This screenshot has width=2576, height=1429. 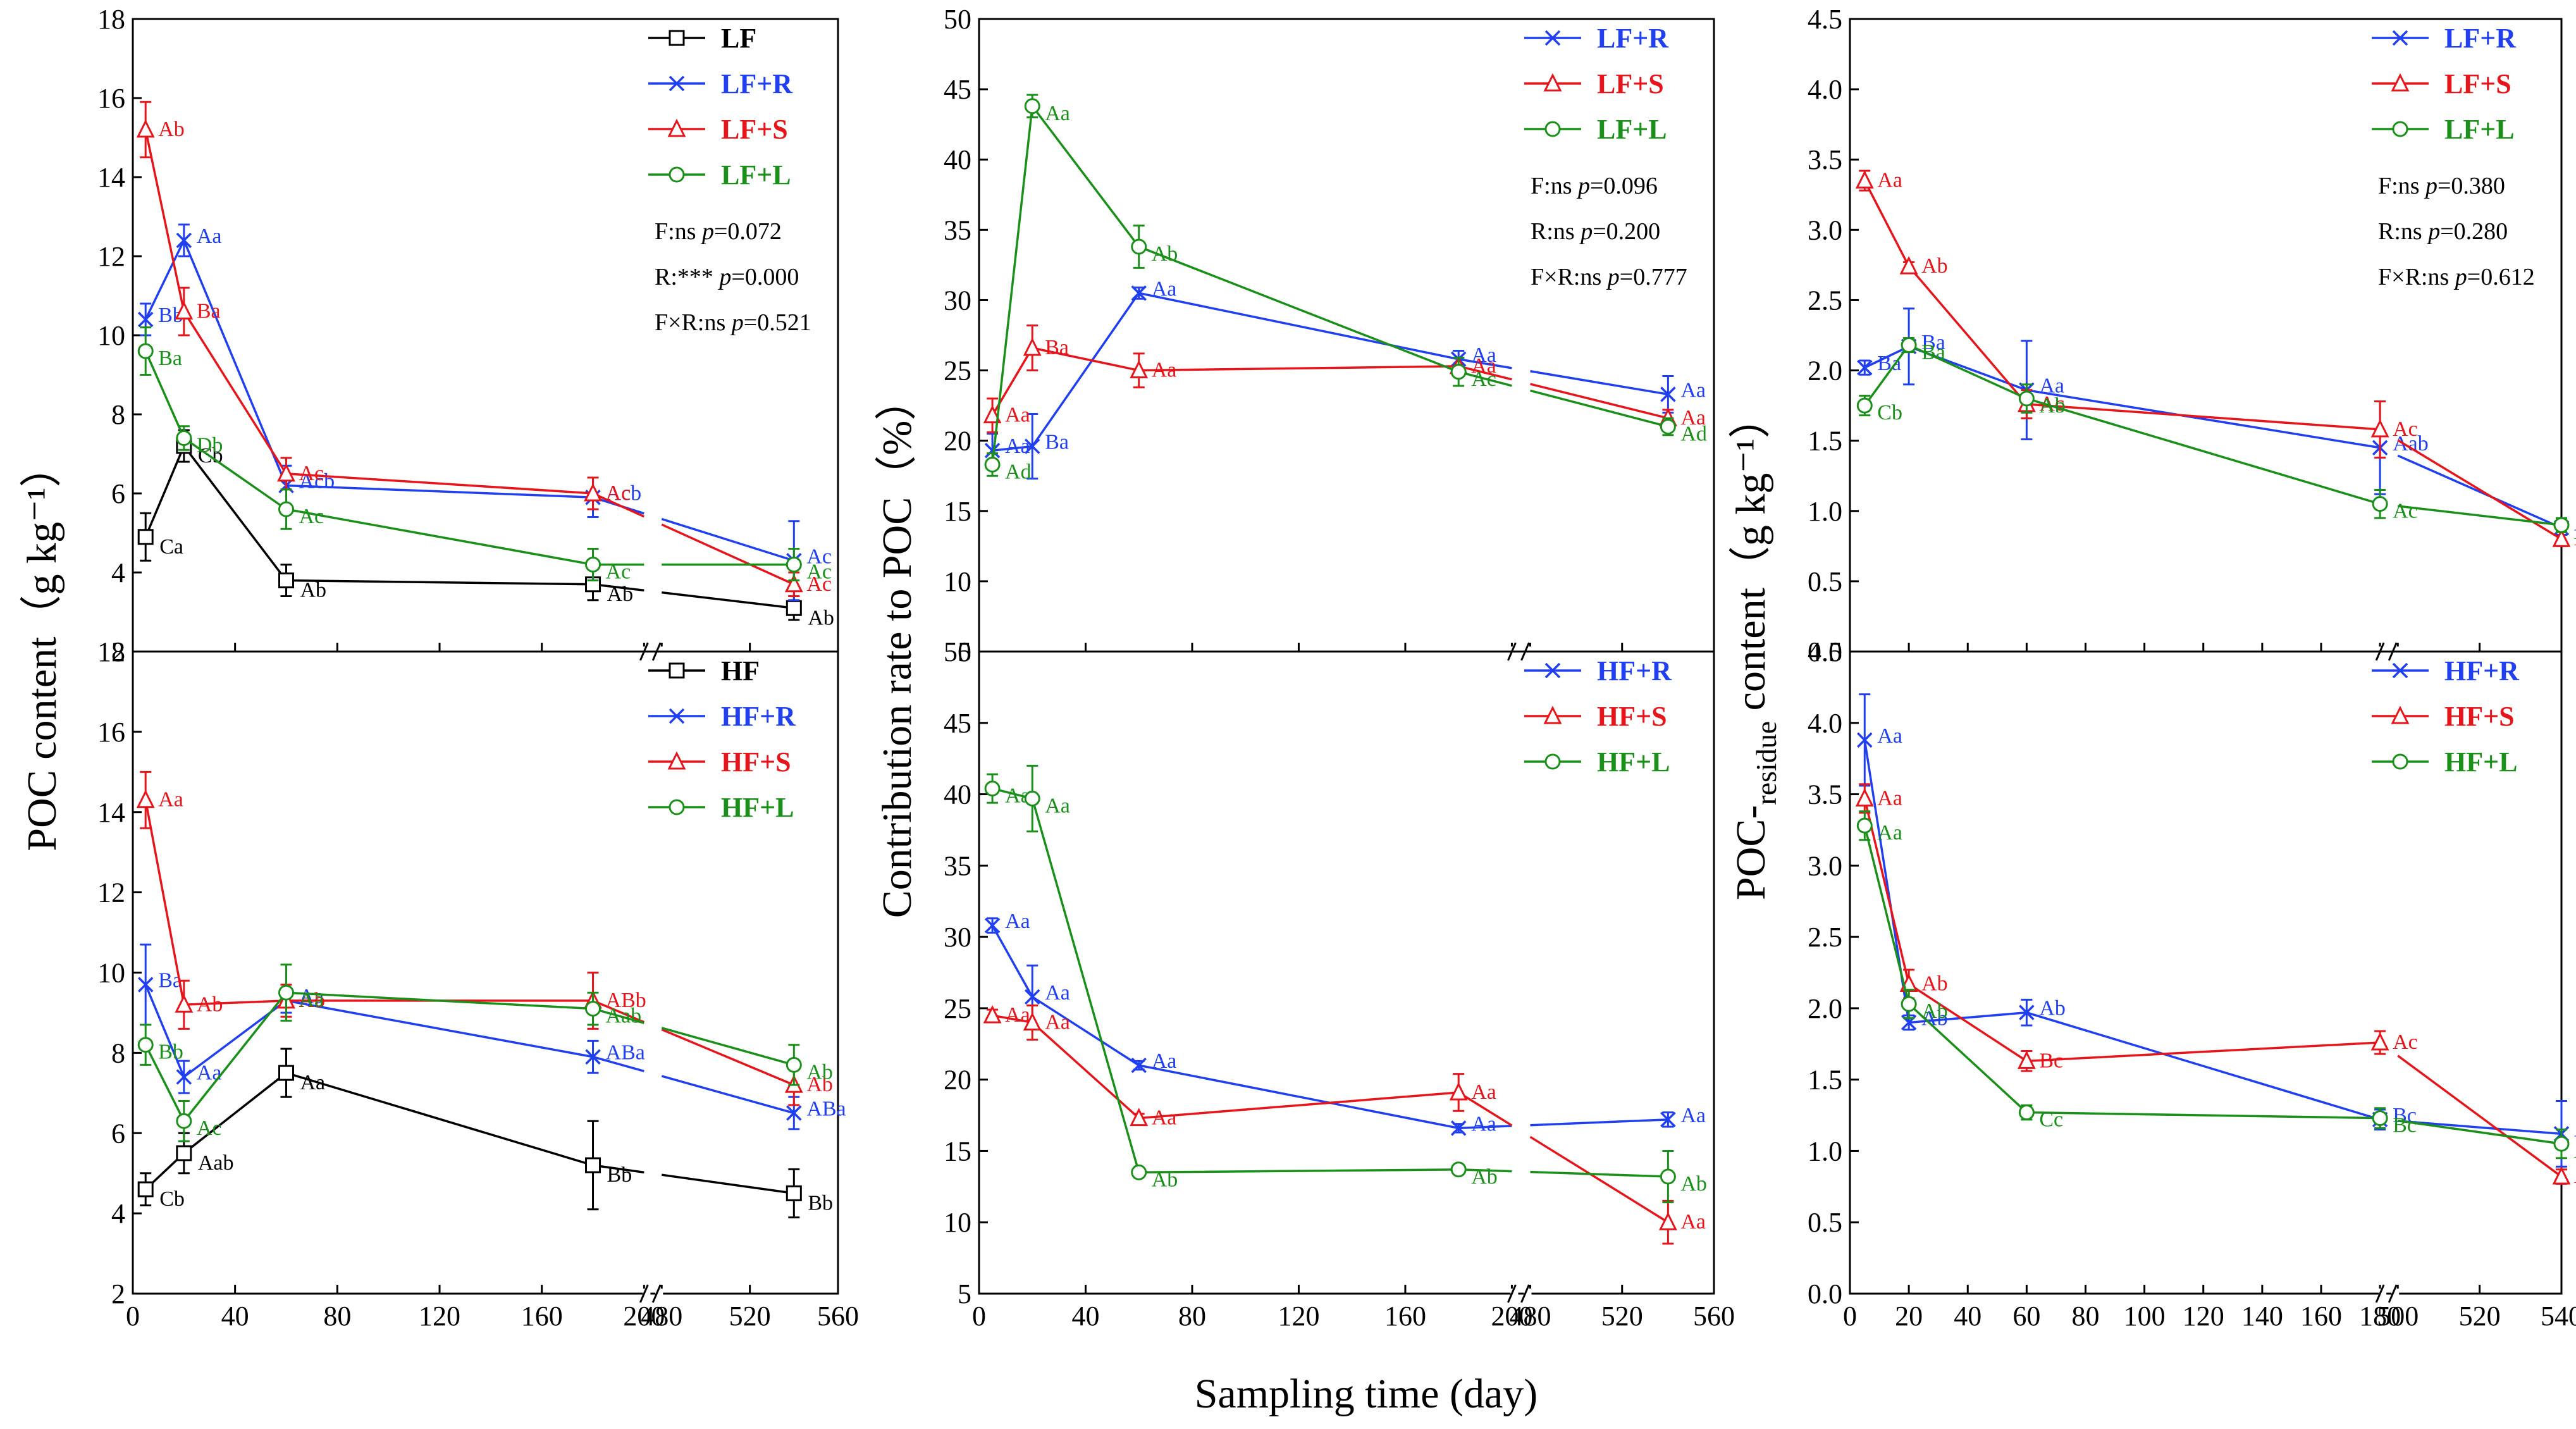 What do you see at coordinates (2051, 1060) in the screenshot?
I see `data-label: Bc` at bounding box center [2051, 1060].